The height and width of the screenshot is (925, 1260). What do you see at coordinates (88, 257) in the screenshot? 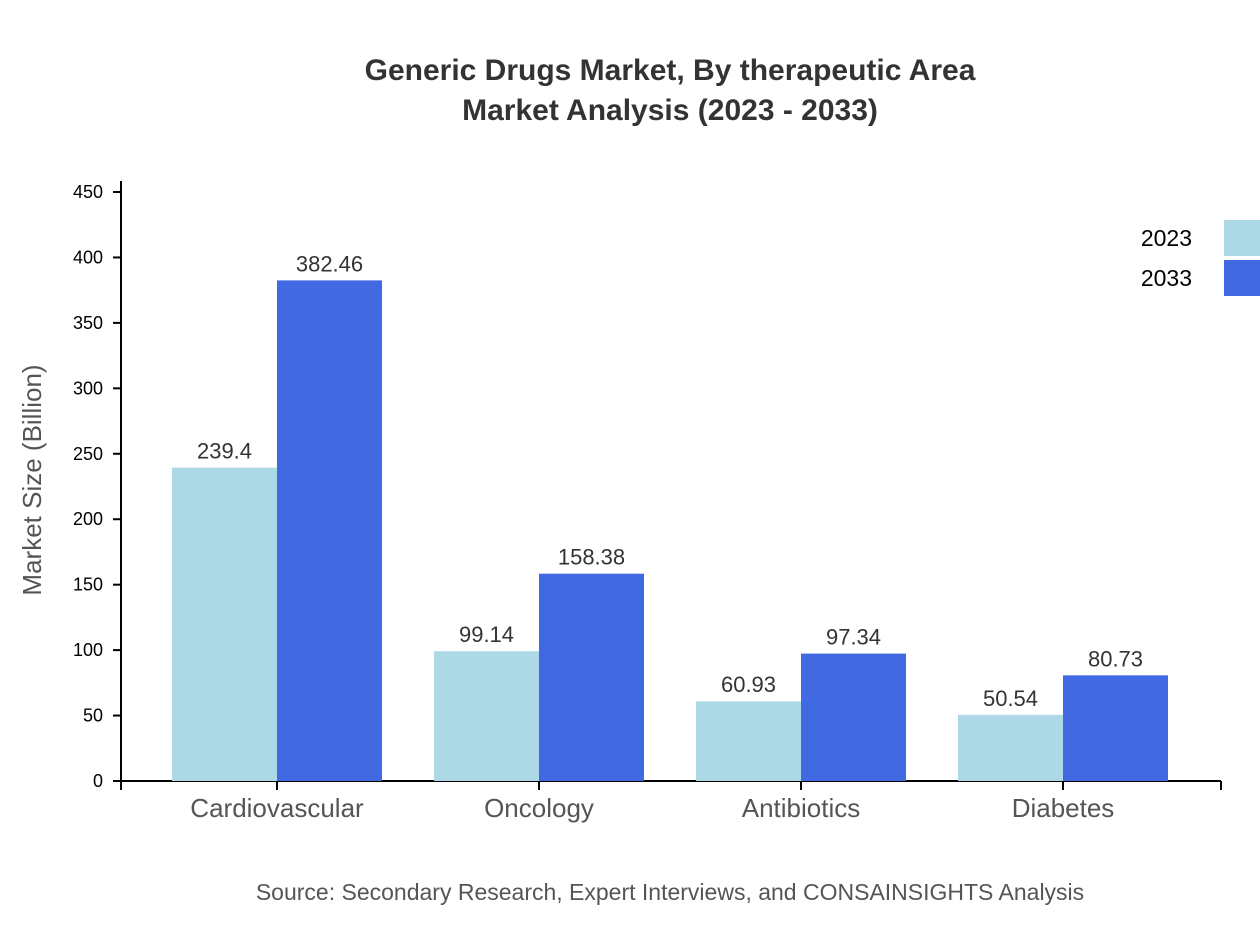
I see `y-tick-label: 400` at bounding box center [88, 257].